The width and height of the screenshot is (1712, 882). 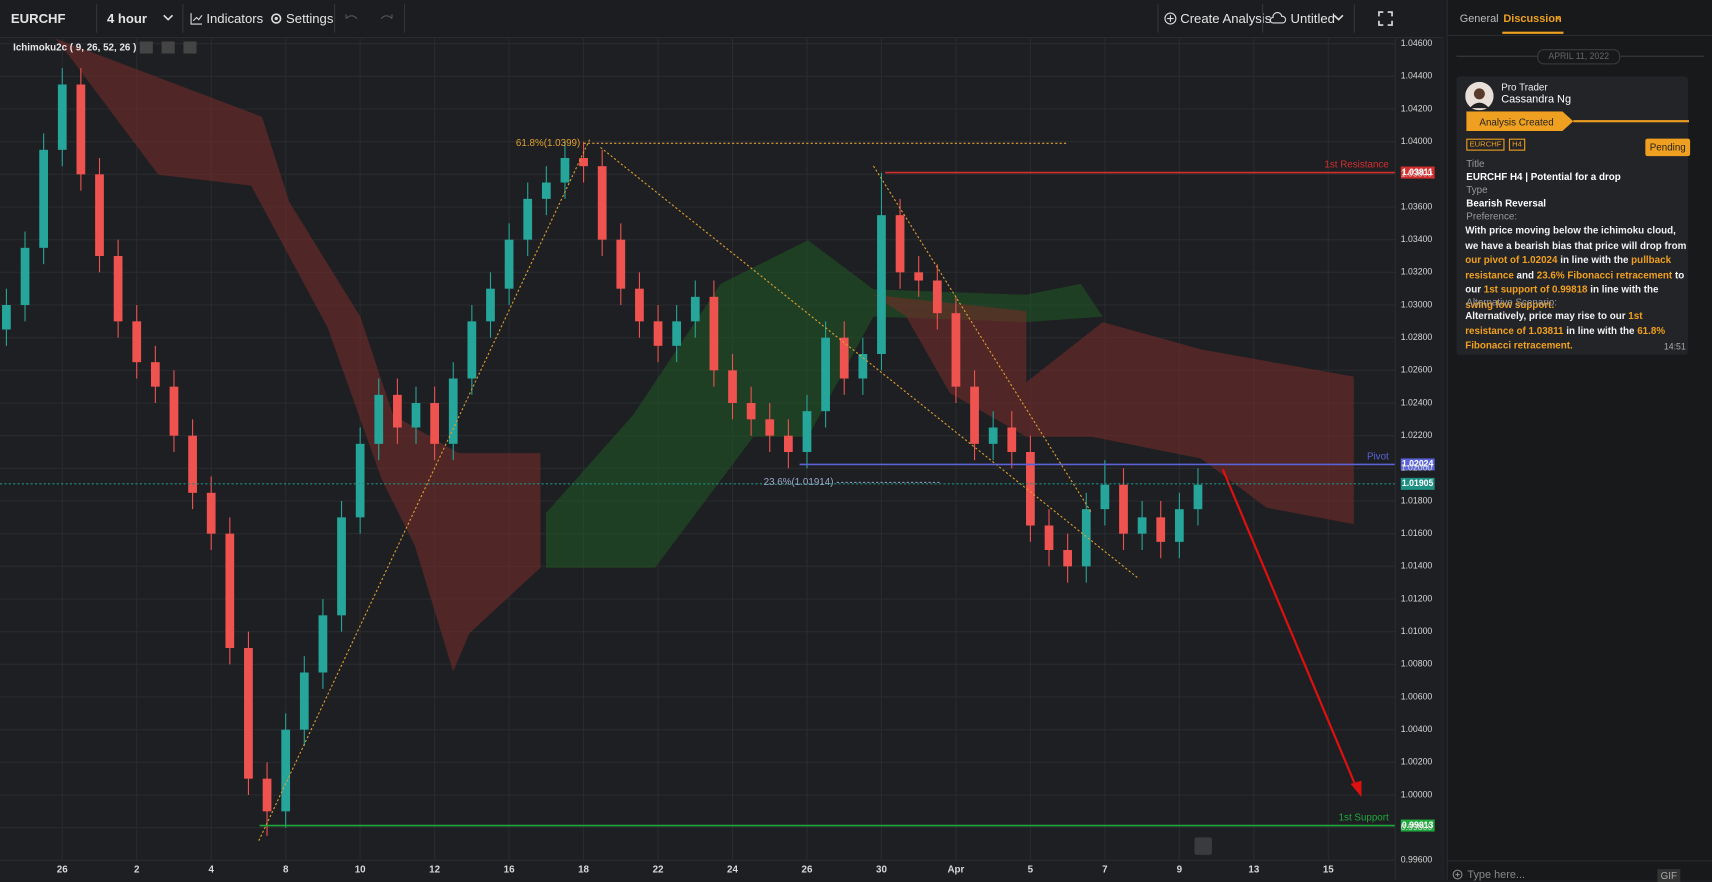 I want to click on y-tick-label: 1.00000, so click(x=1417, y=794).